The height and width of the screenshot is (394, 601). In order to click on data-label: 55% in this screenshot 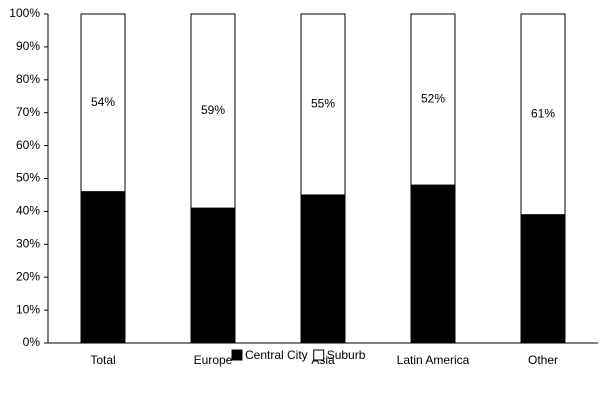, I will do `click(323, 104)`.